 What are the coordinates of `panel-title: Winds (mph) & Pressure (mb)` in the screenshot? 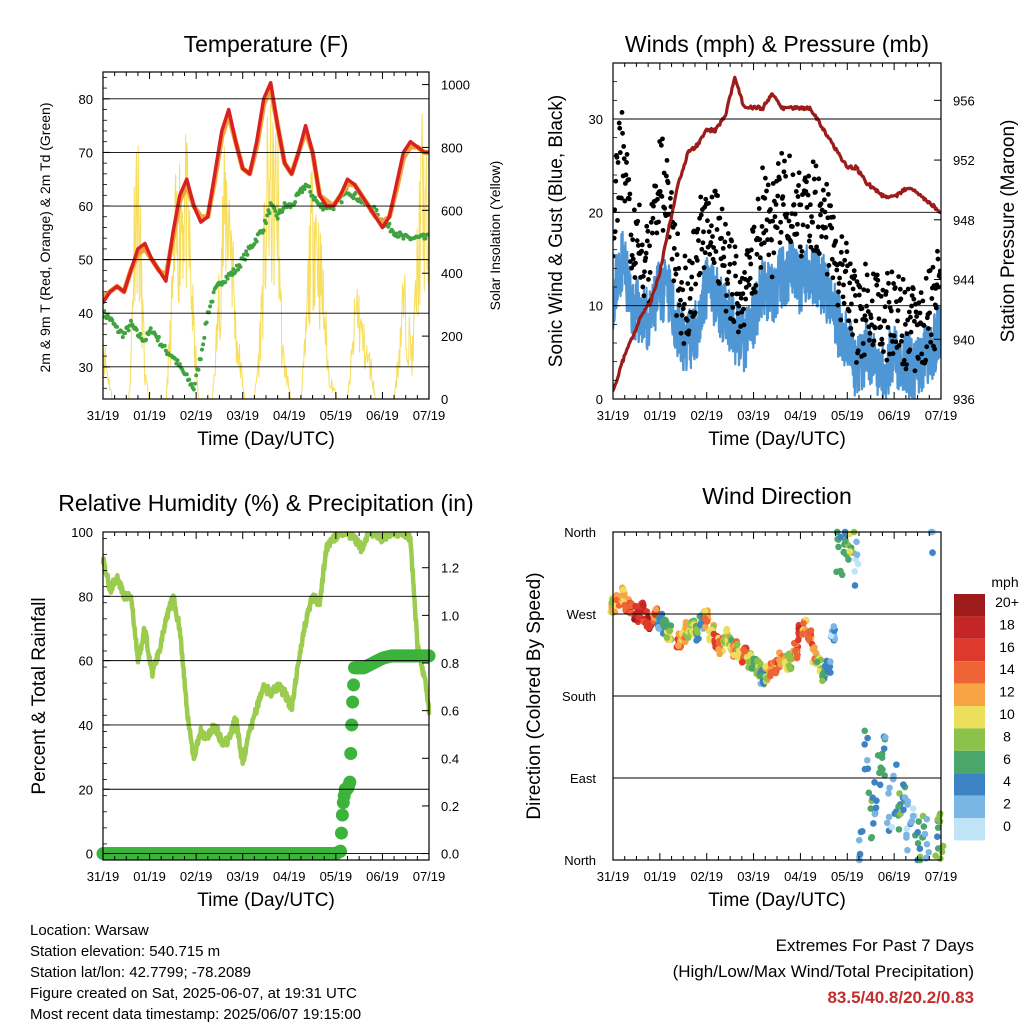 It's located at (777, 44).